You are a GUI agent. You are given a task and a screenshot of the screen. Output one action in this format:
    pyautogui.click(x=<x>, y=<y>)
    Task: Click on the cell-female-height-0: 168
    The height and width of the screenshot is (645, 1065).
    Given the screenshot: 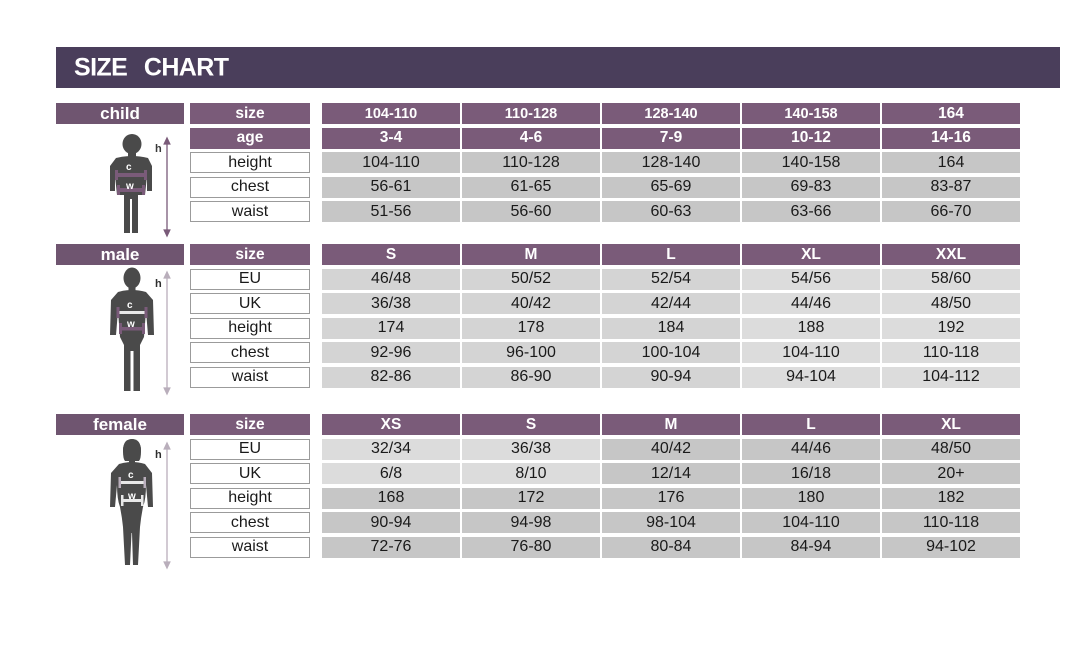 What is the action you would take?
    pyautogui.click(x=391, y=498)
    